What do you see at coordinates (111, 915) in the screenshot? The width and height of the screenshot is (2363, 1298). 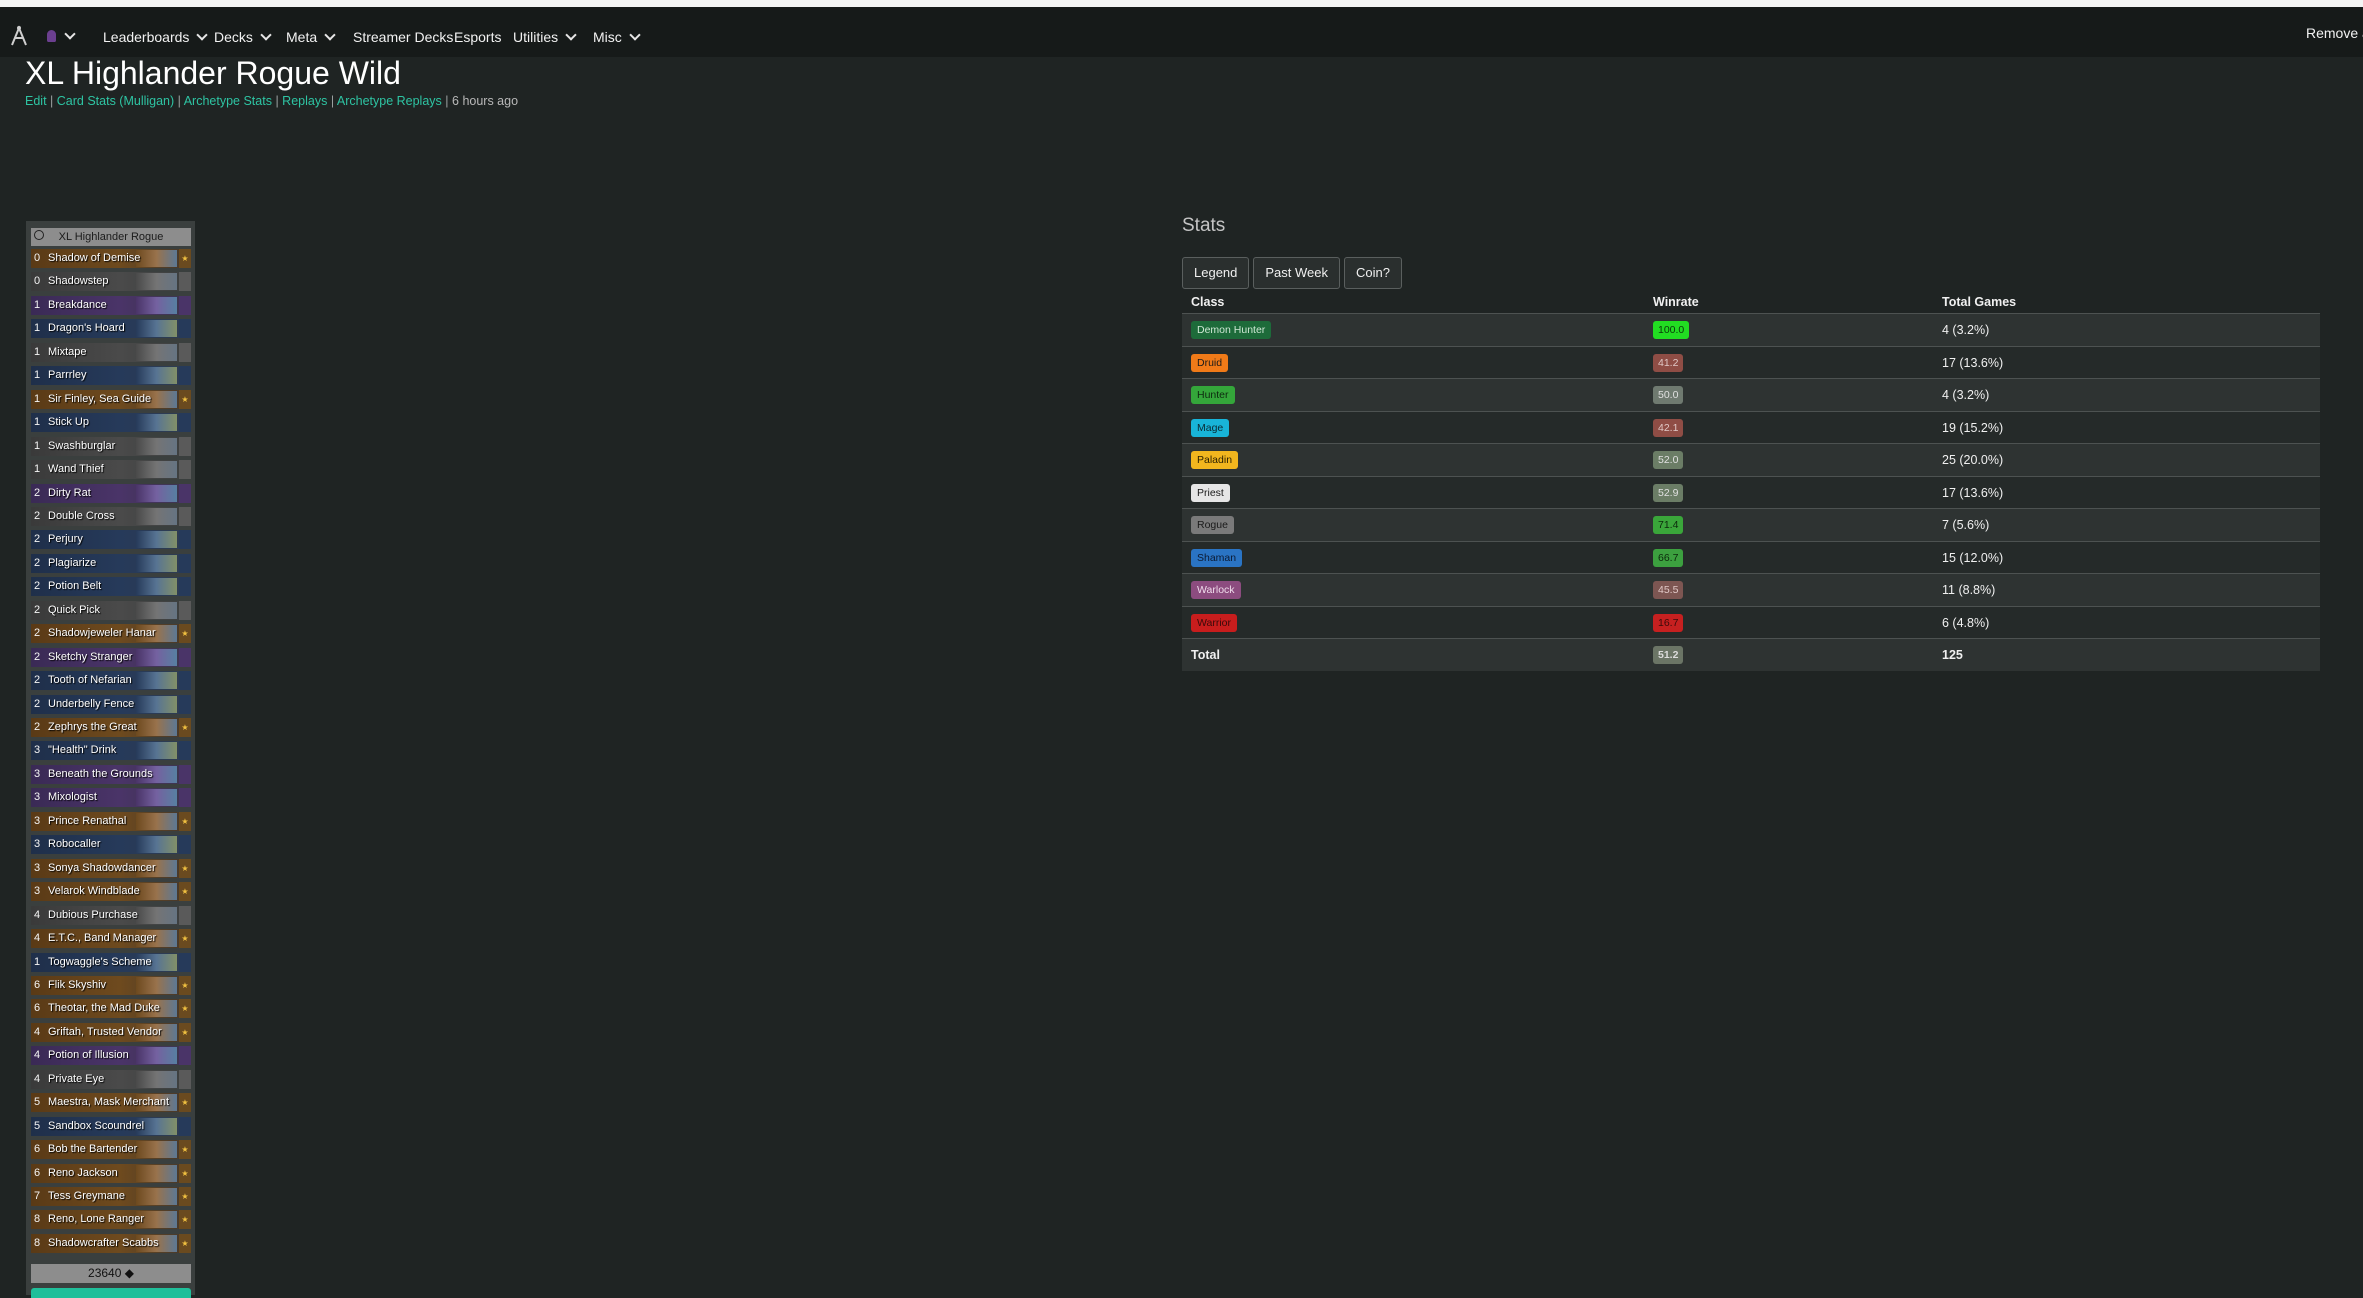 I see `card-tile: 4 Dubious Purchase` at bounding box center [111, 915].